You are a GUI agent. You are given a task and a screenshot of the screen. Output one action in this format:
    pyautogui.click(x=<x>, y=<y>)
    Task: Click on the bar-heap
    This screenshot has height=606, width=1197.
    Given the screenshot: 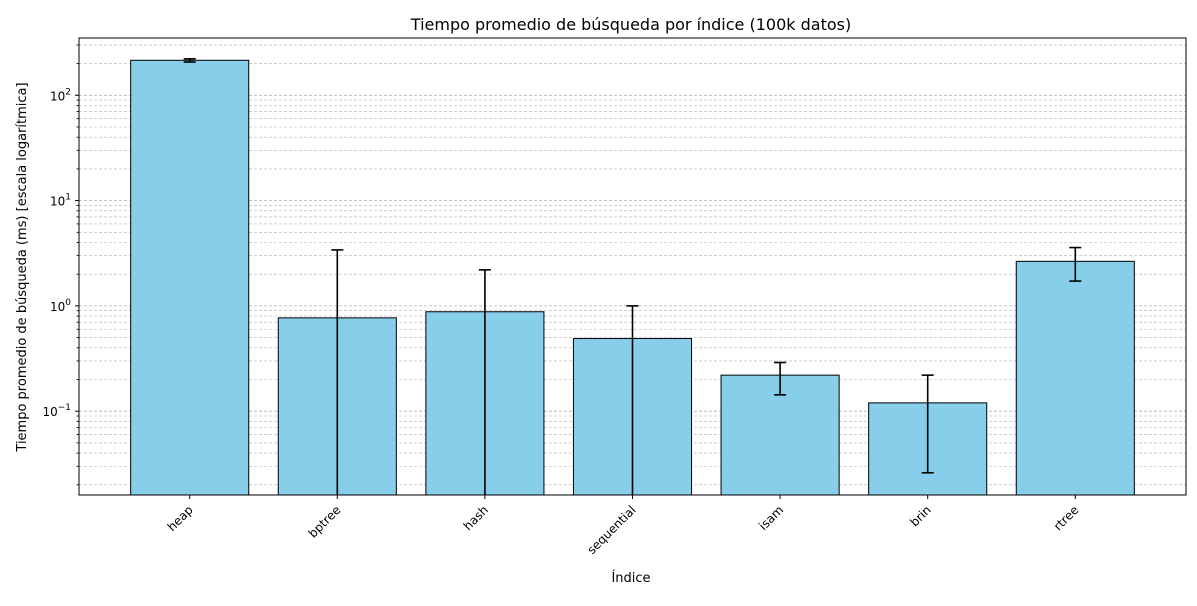 What is the action you would take?
    pyautogui.click(x=190, y=277)
    